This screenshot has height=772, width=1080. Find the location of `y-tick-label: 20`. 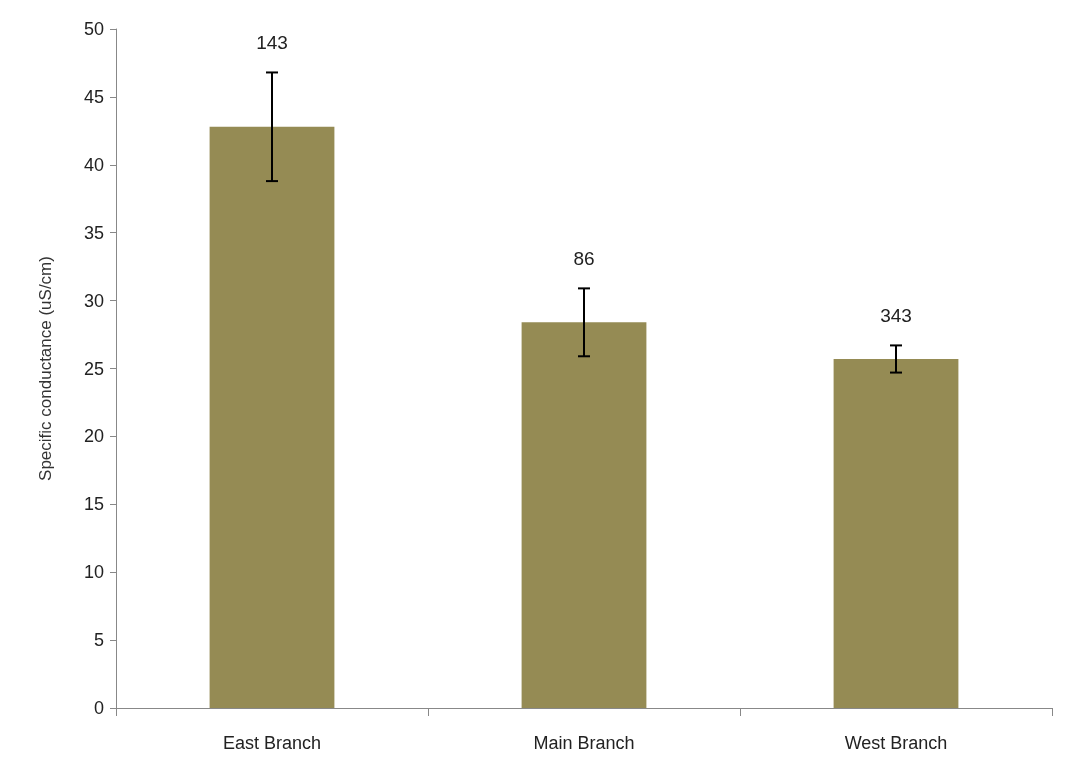

y-tick-label: 20 is located at coordinates (93, 436).